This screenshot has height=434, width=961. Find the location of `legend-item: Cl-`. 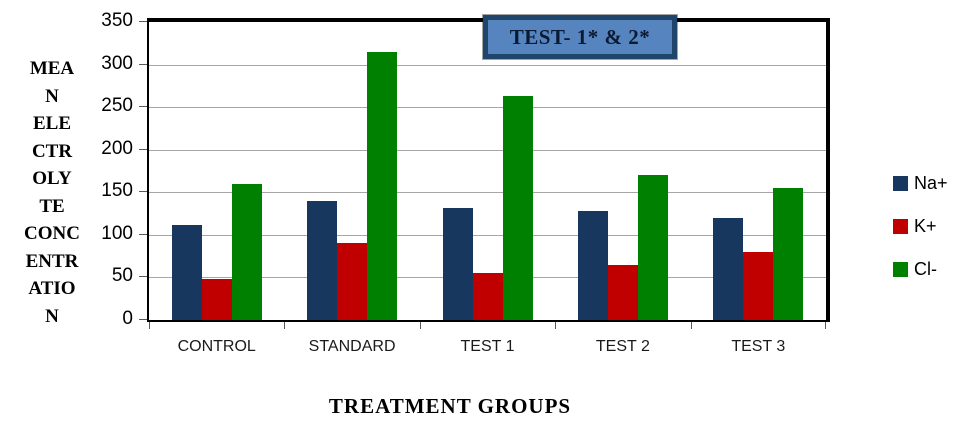

legend-item: Cl- is located at coordinates (920, 269).